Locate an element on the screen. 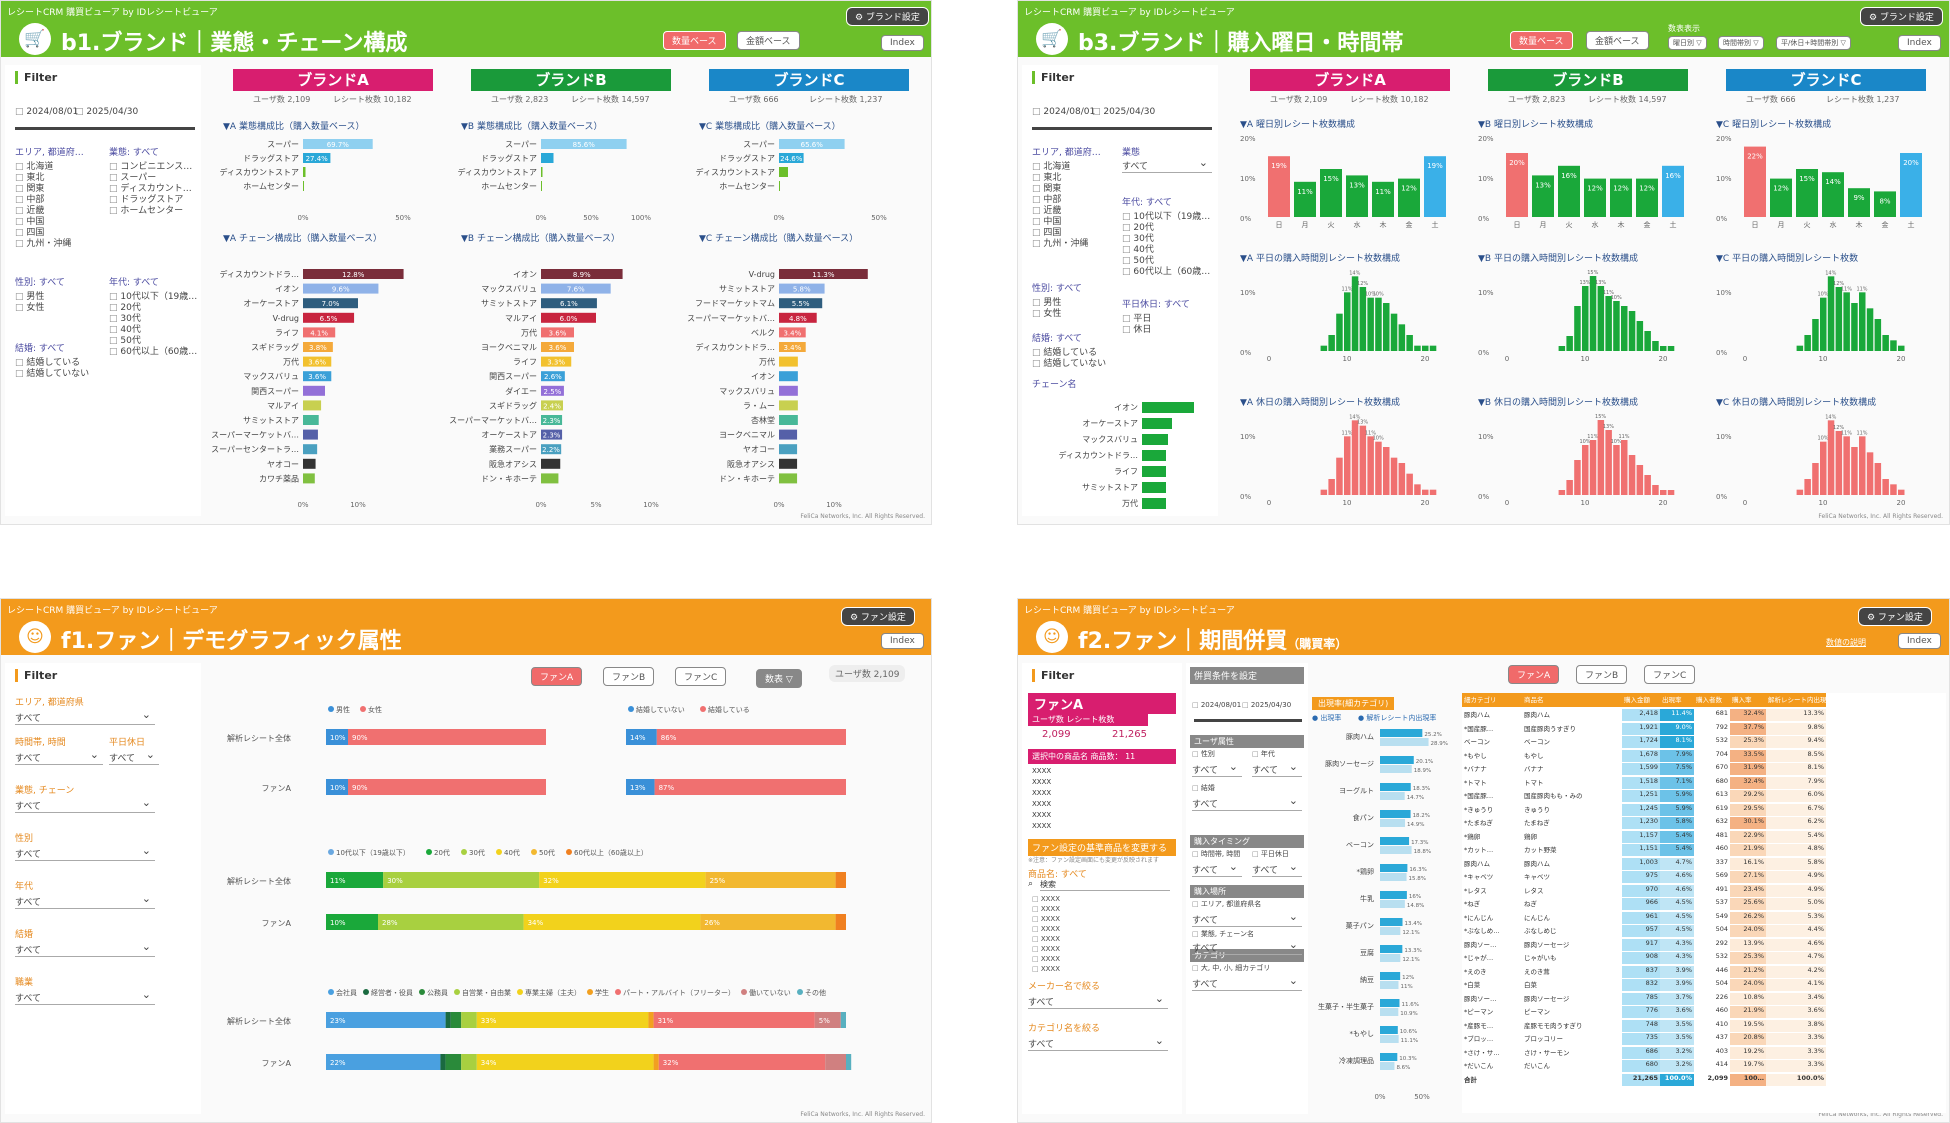  holiday-option: 平日 is located at coordinates (1136, 317).